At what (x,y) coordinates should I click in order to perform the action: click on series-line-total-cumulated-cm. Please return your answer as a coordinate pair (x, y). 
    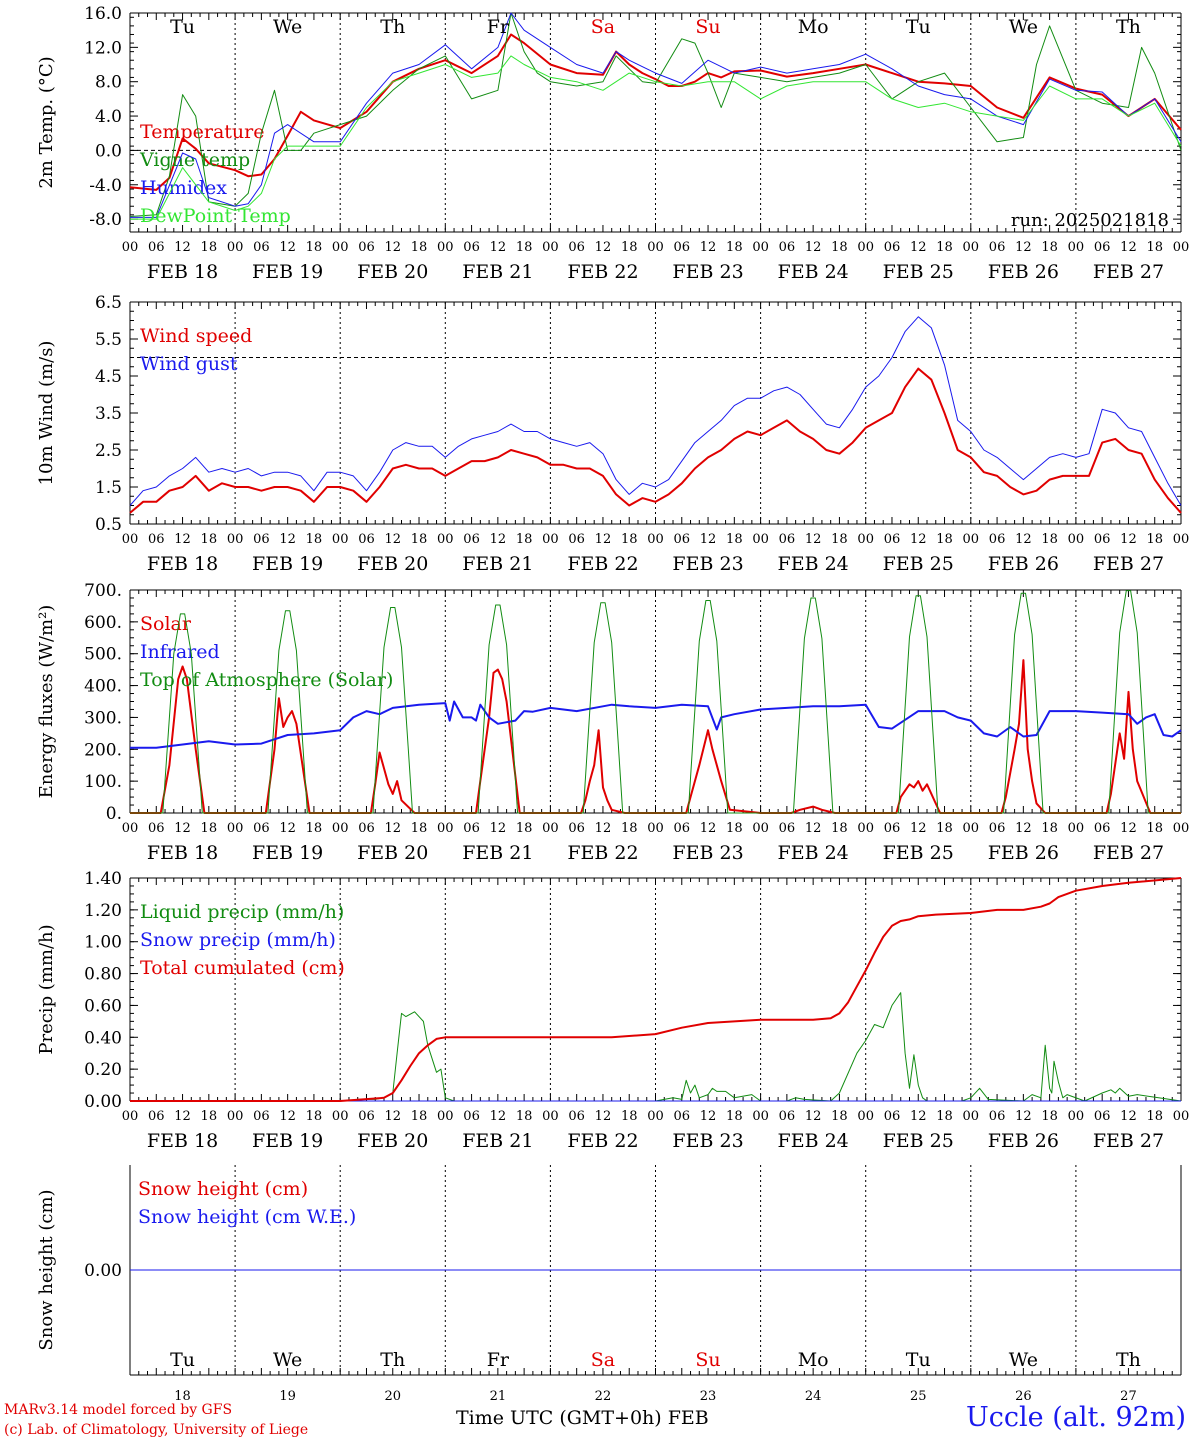
    Looking at the image, I should click on (656, 989).